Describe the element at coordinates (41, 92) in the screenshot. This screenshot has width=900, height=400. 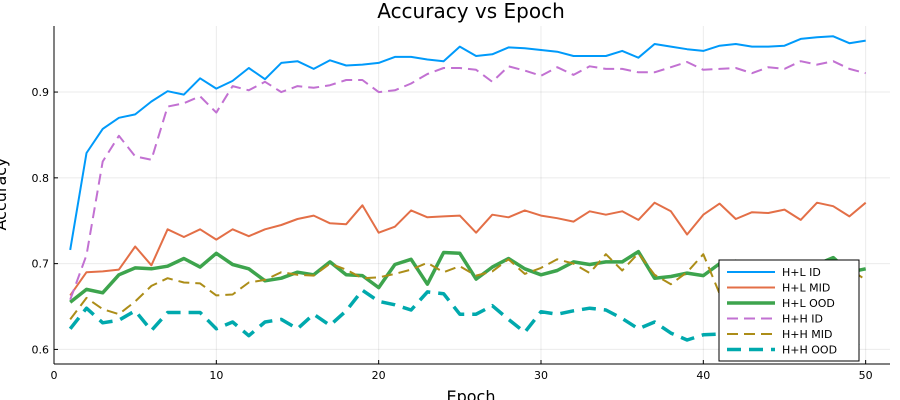
I see `y-tick-label: 0.9` at that location.